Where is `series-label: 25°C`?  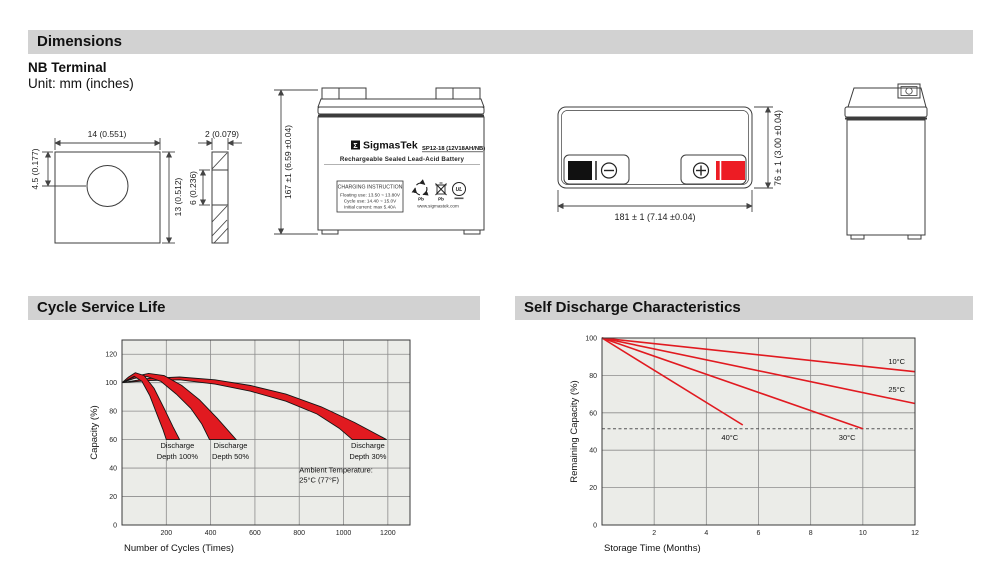 series-label: 25°C is located at coordinates (896, 389).